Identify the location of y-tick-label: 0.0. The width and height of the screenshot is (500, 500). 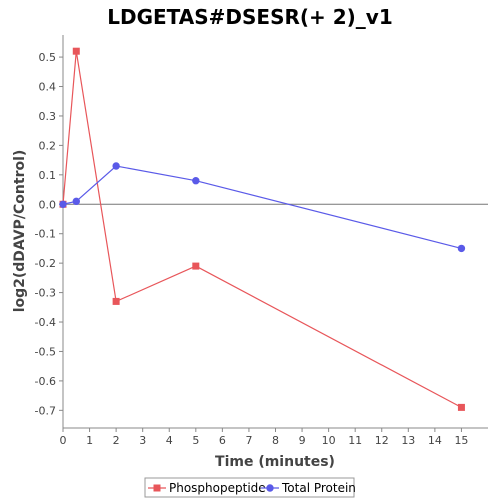
(48, 204).